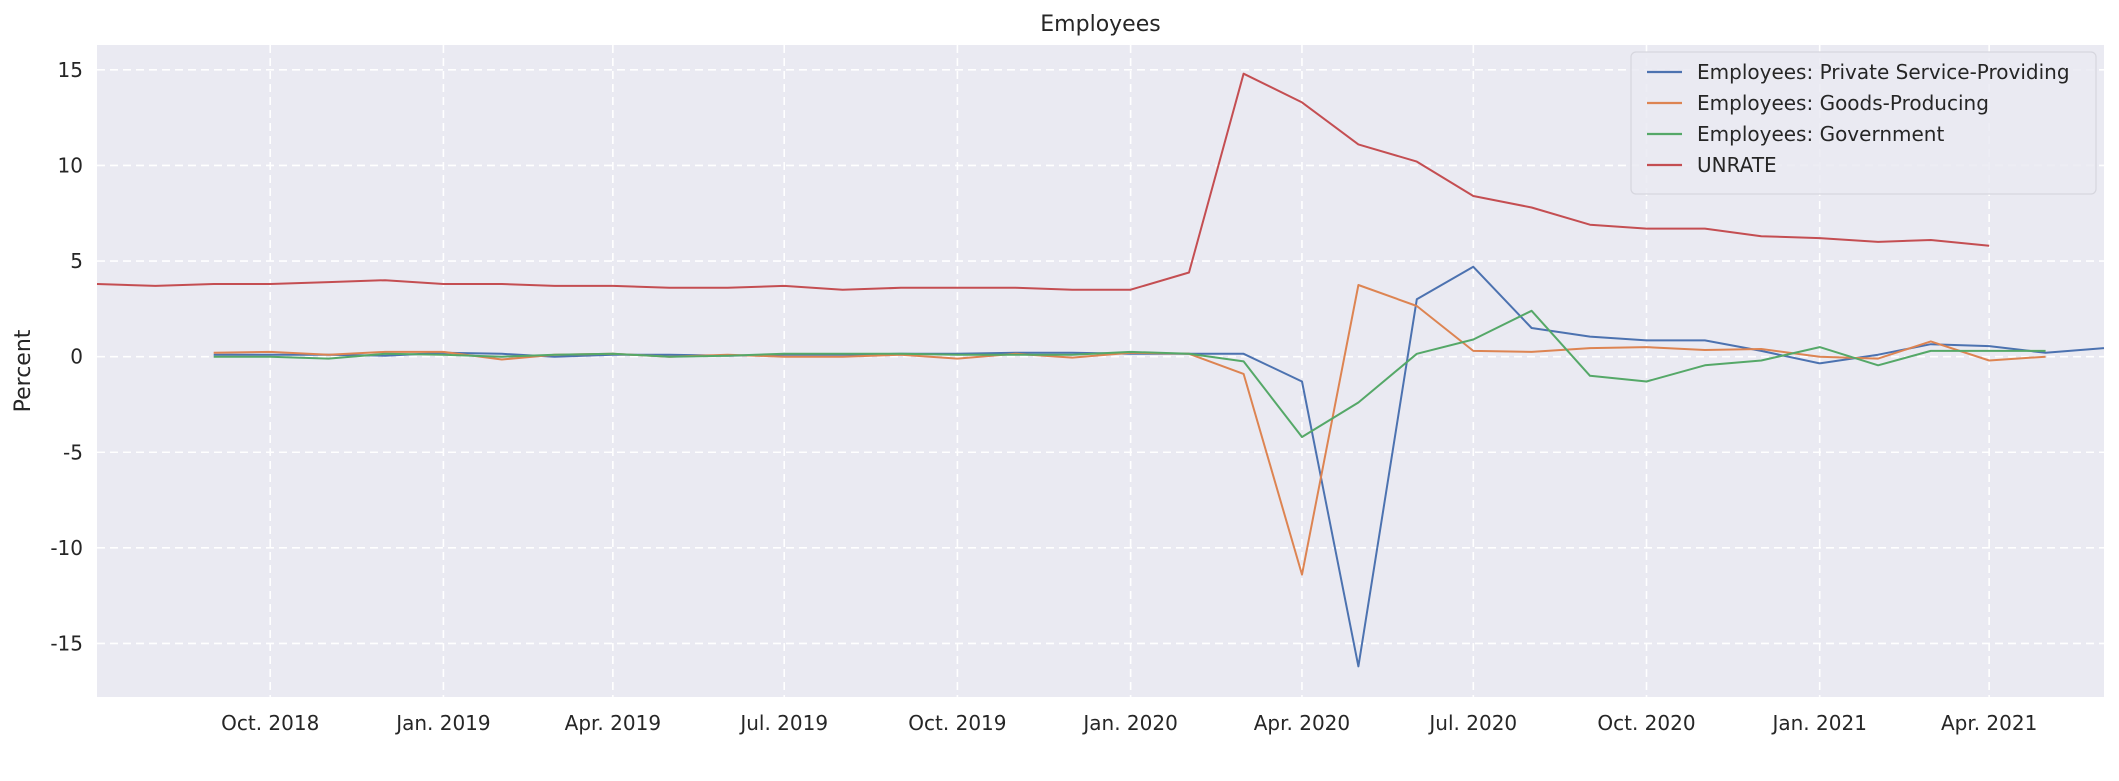 This screenshot has width=2119, height=781. Describe the element at coordinates (1989, 723) in the screenshot. I see `x-tick-label: Apr. 2021` at that location.